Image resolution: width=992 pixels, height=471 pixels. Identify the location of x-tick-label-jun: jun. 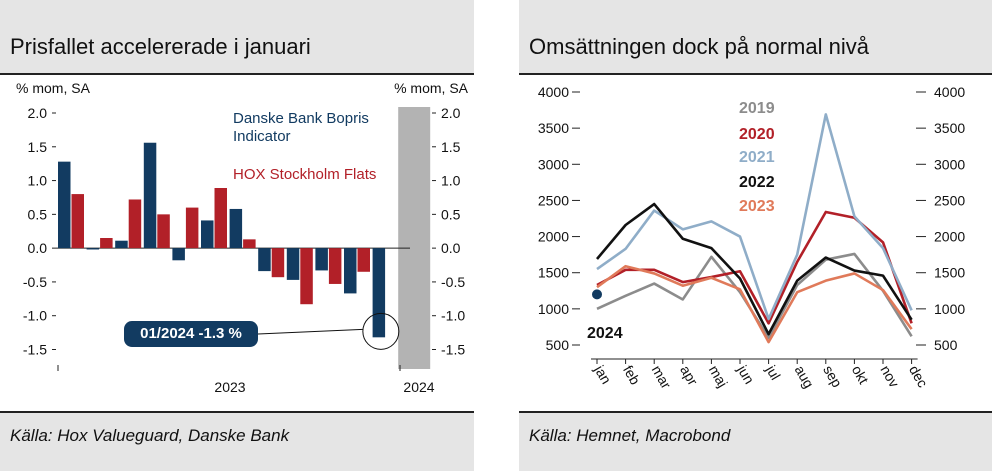
(746, 374).